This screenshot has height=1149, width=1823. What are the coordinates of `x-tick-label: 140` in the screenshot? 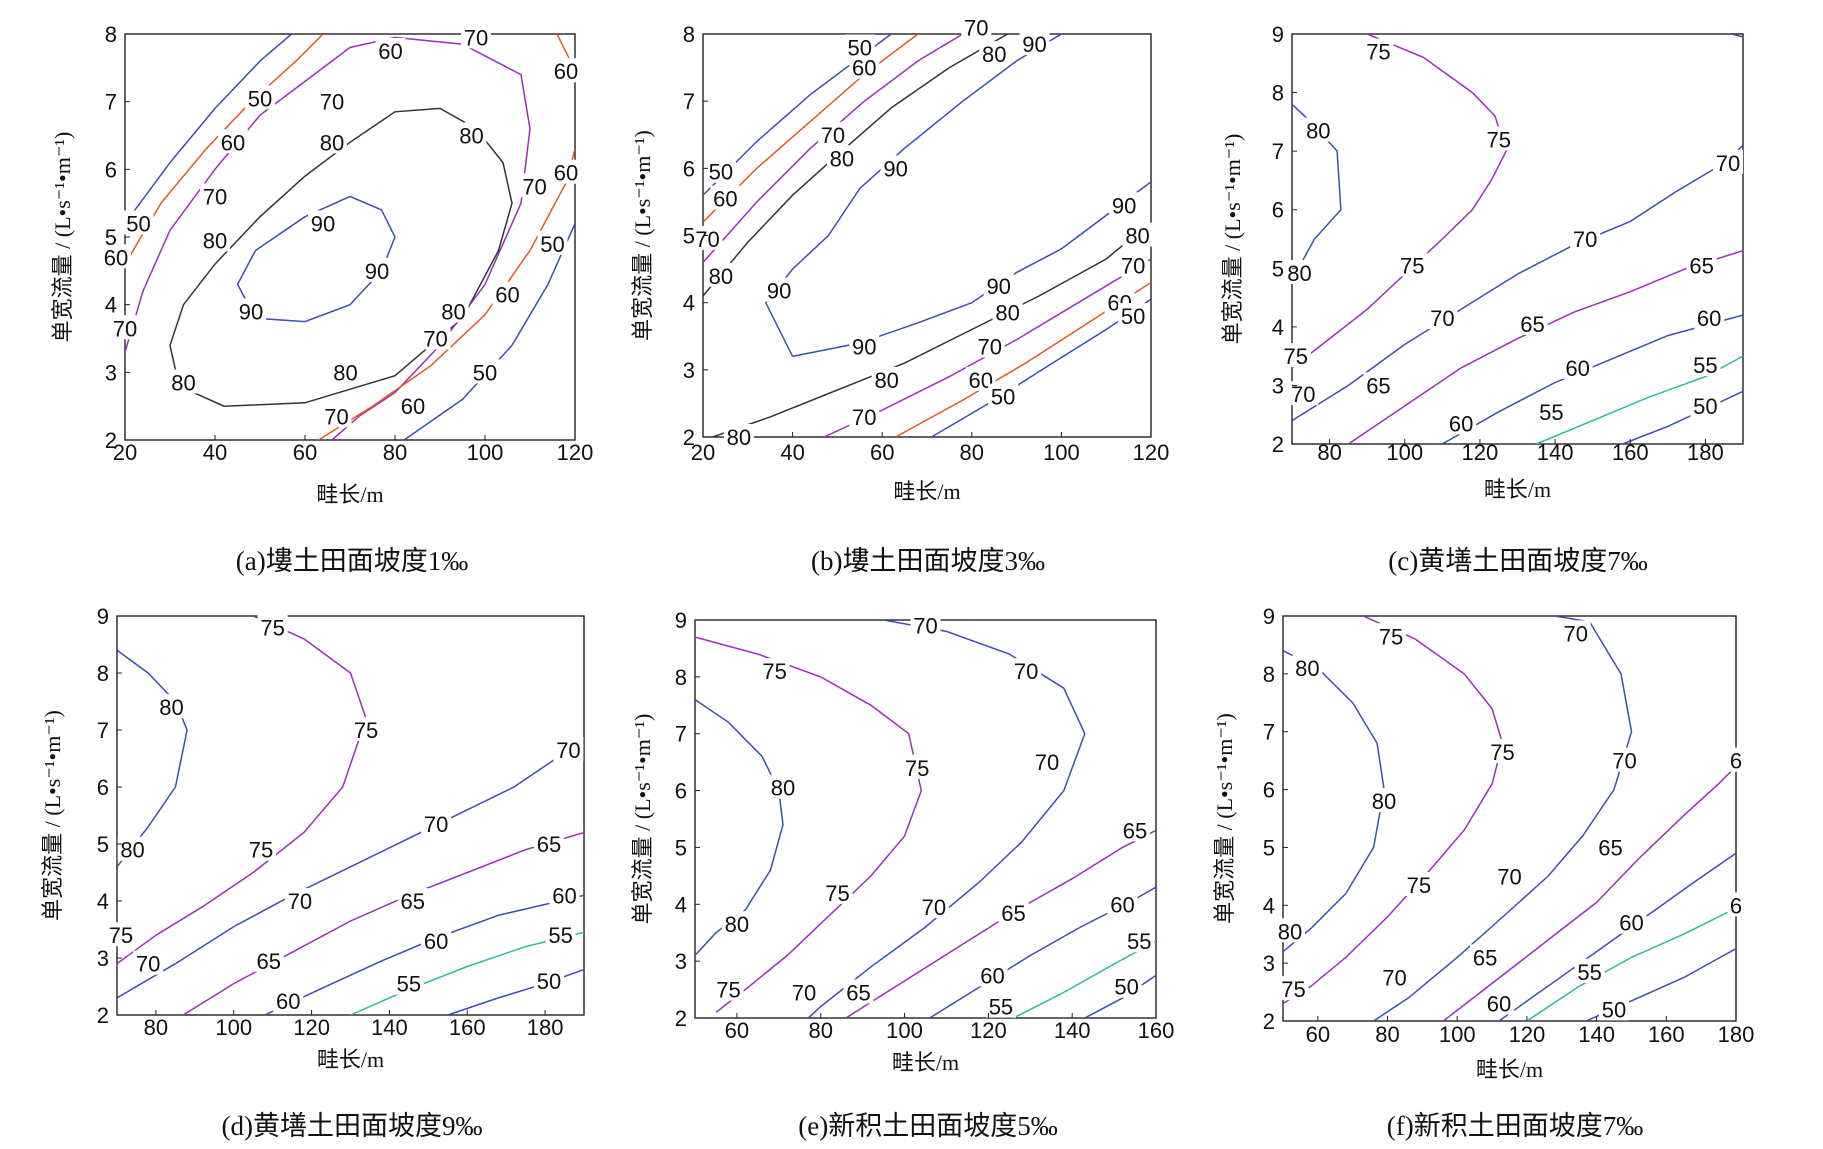 It's located at (1596, 1034).